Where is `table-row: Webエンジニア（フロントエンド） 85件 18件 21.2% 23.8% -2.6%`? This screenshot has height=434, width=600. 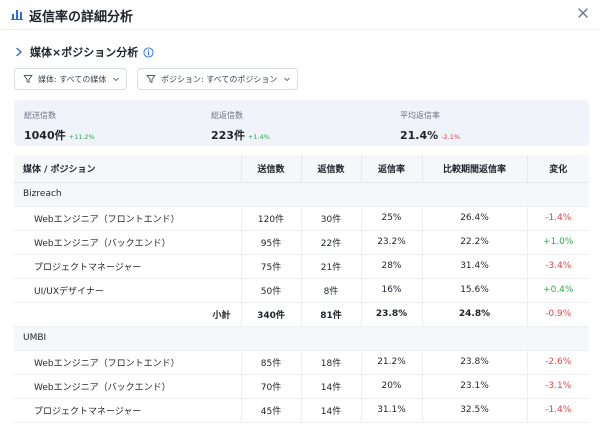 table-row: Webエンジニア（フロントエンド） 85件 18件 21.2% 23.8% -2.6% is located at coordinates (301, 362).